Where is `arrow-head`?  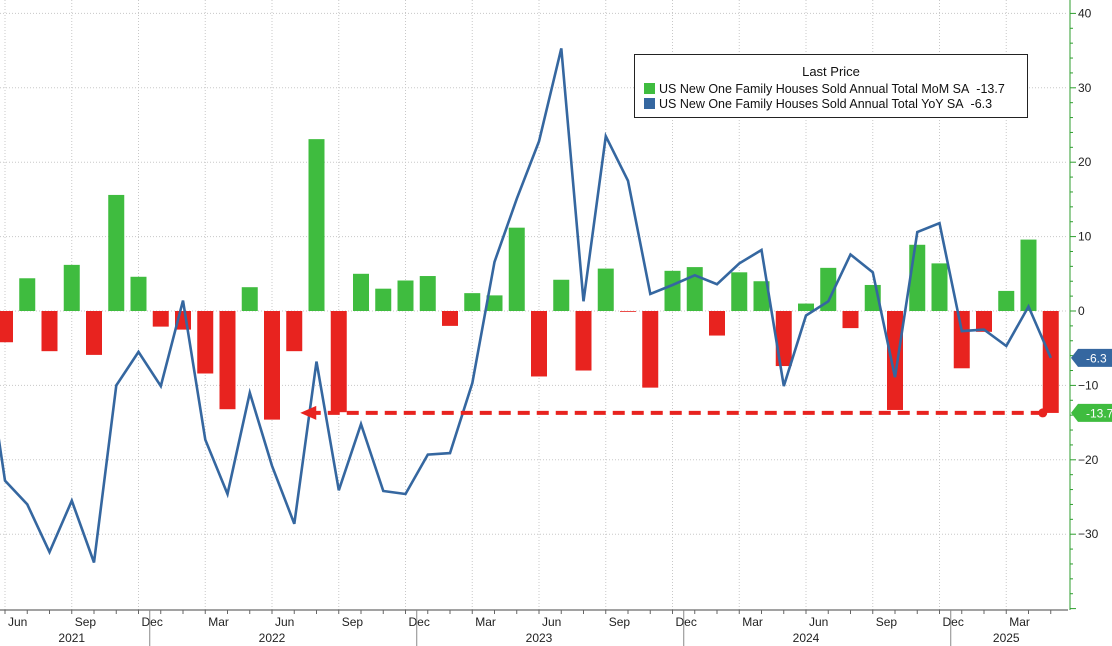
arrow-head is located at coordinates (308, 412).